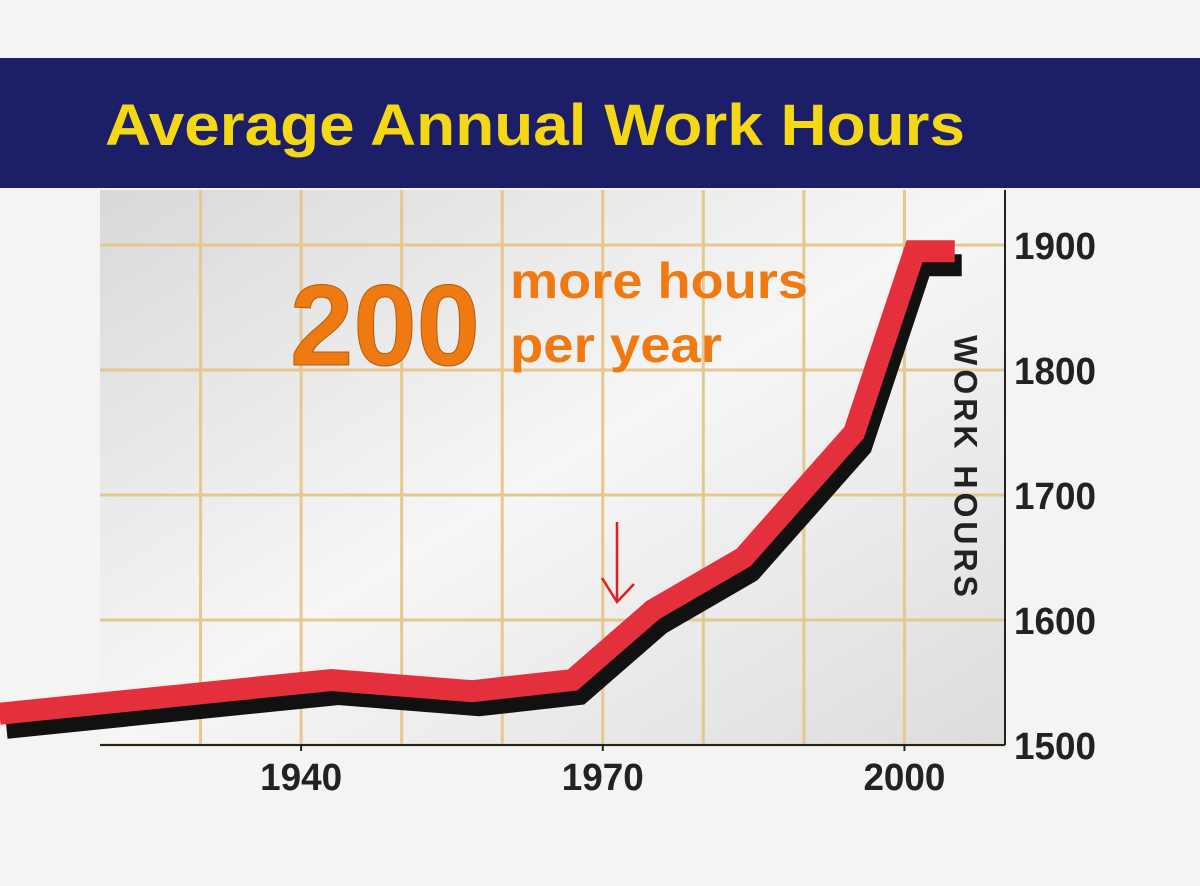 The image size is (1200, 886). What do you see at coordinates (659, 281) in the screenshot?
I see `annotation-text: more hours` at bounding box center [659, 281].